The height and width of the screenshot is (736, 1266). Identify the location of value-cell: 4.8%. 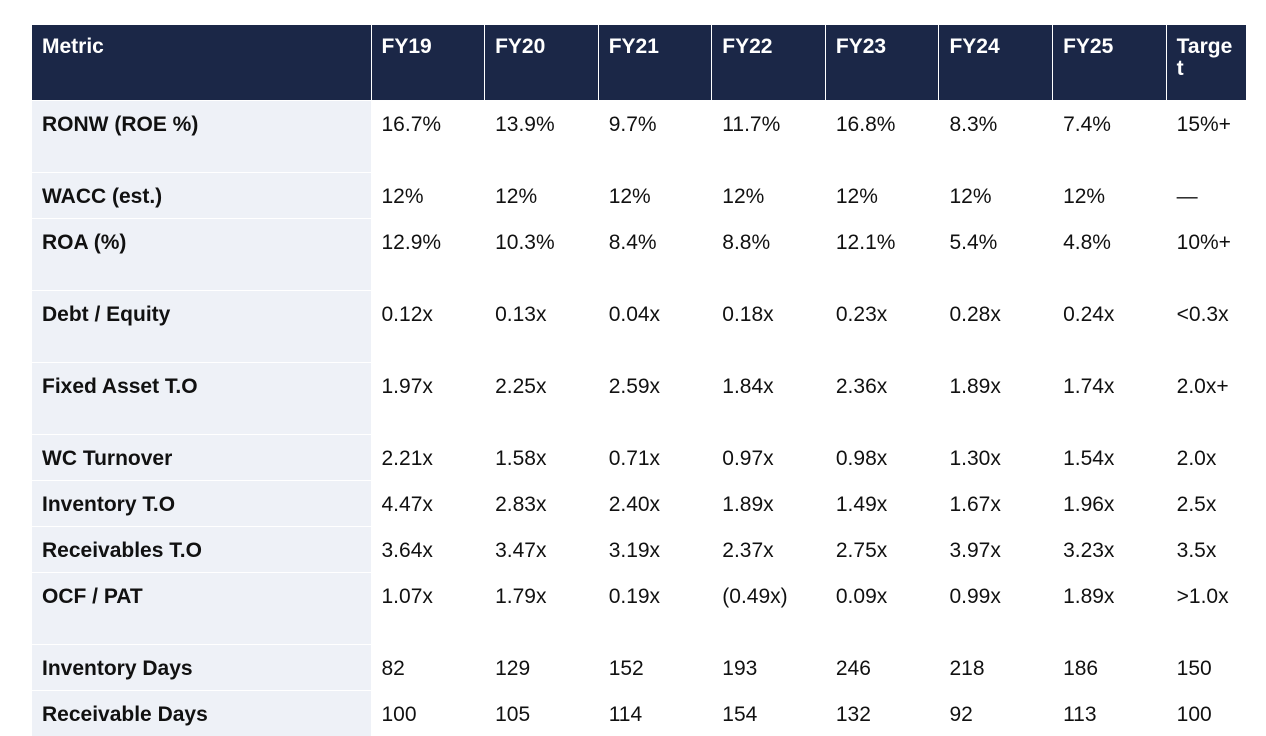
(1110, 255).